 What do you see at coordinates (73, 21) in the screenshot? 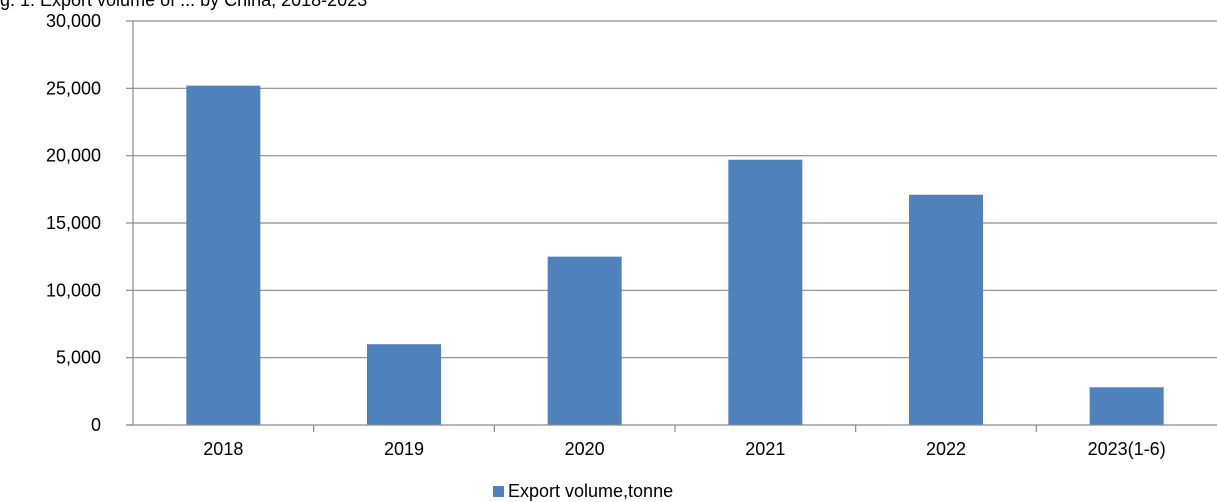
I see `y-tick-label: 30,000` at bounding box center [73, 21].